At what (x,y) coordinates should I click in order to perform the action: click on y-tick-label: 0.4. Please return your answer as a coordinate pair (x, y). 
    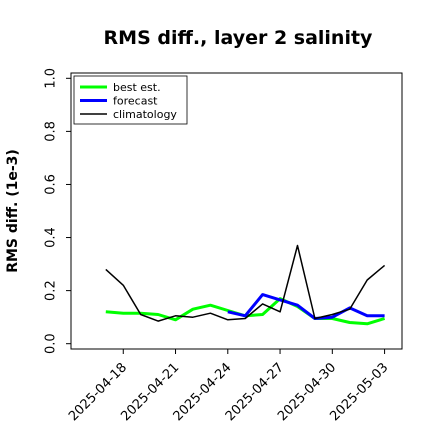
    Looking at the image, I should click on (51, 237).